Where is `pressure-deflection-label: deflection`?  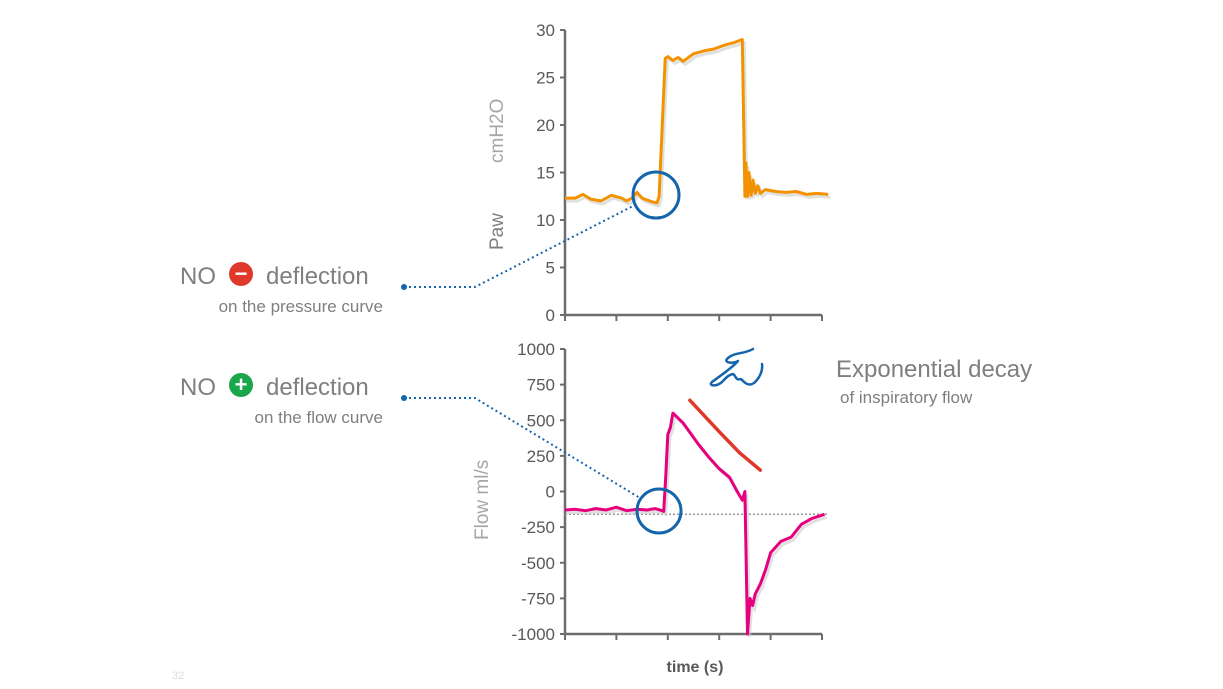
pressure-deflection-label: deflection is located at coordinates (317, 276).